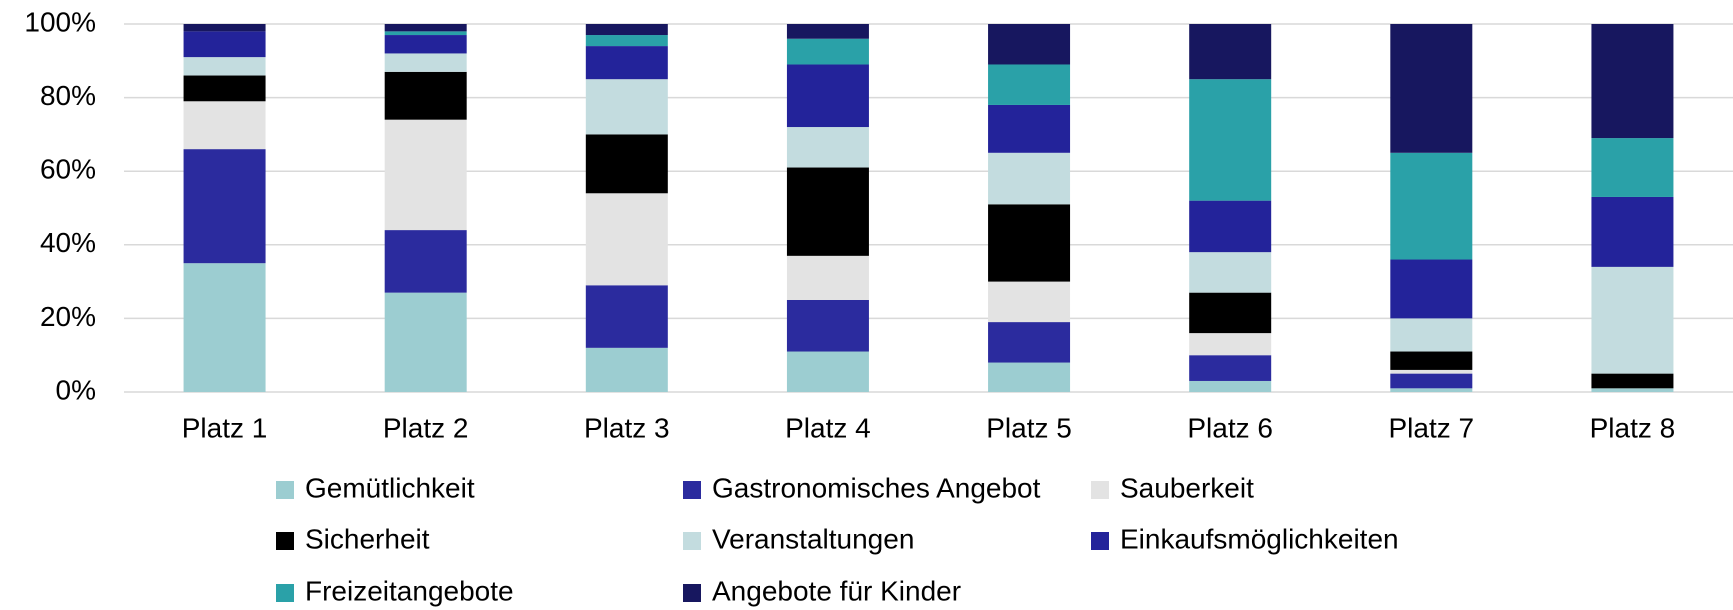  What do you see at coordinates (390, 487) in the screenshot?
I see `legend-label: Gemütlichkeit` at bounding box center [390, 487].